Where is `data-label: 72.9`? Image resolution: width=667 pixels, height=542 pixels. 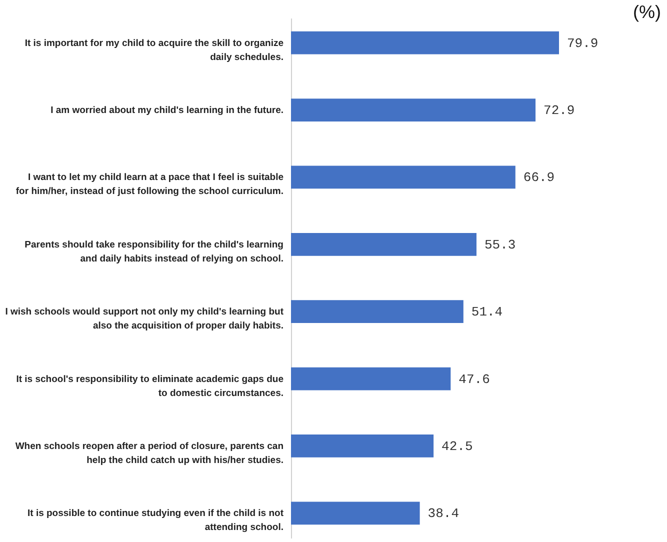 data-label: 72.9 is located at coordinates (559, 110).